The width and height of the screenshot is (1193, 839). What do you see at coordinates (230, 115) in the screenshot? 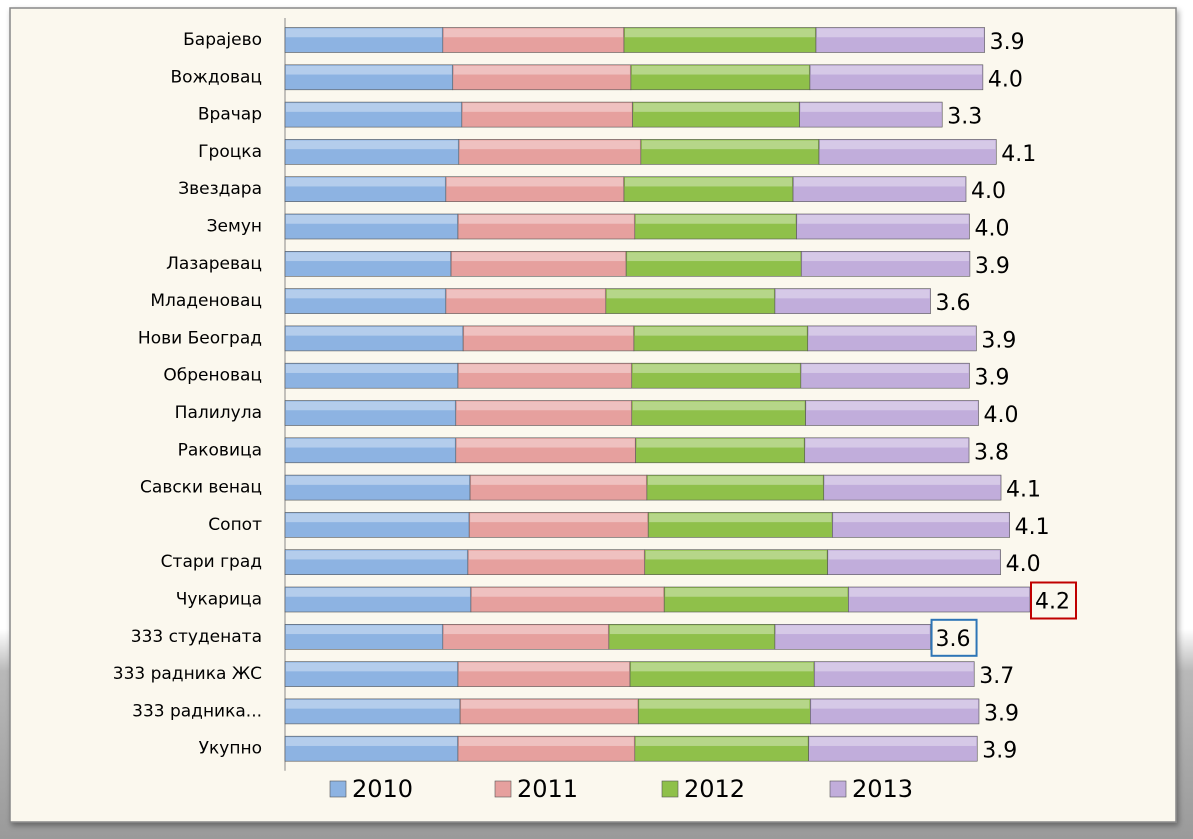
I see `category-label: Врачар` at bounding box center [230, 115].